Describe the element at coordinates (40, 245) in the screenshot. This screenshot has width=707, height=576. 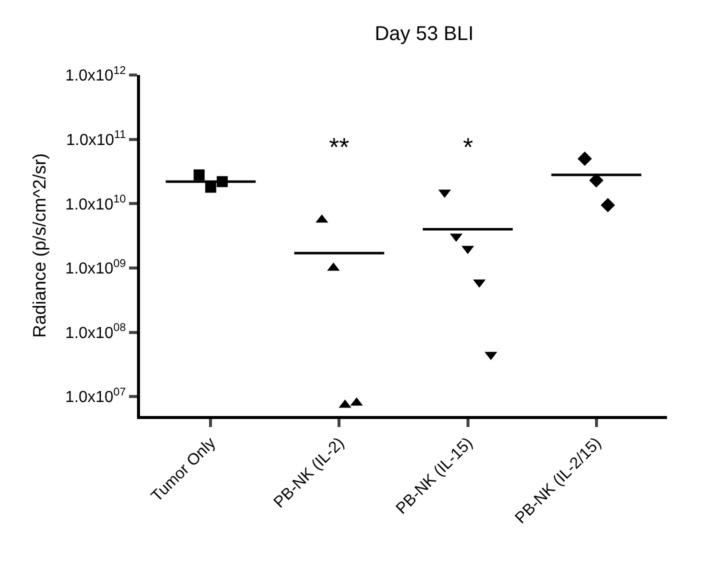
I see `y-axis-title: Radiance (p/s/cm^2/sr)` at that location.